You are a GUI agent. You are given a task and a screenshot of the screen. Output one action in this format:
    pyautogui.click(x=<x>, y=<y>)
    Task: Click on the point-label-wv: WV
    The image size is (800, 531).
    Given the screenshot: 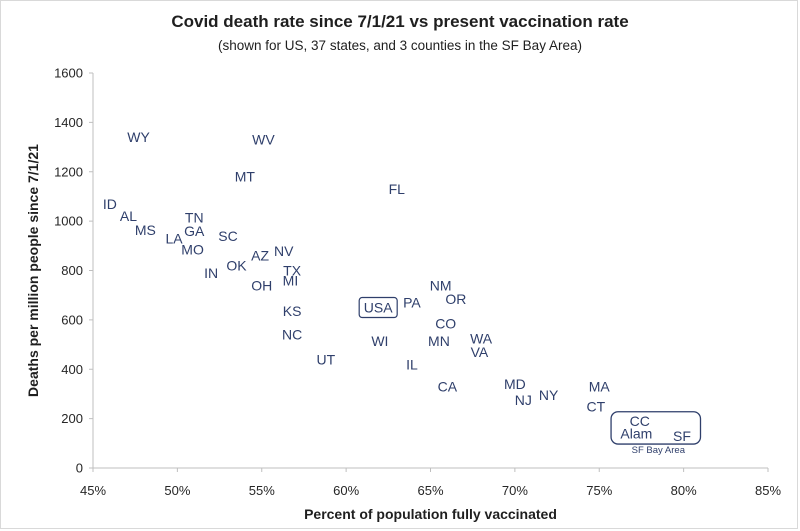 What is the action you would take?
    pyautogui.click(x=263, y=140)
    